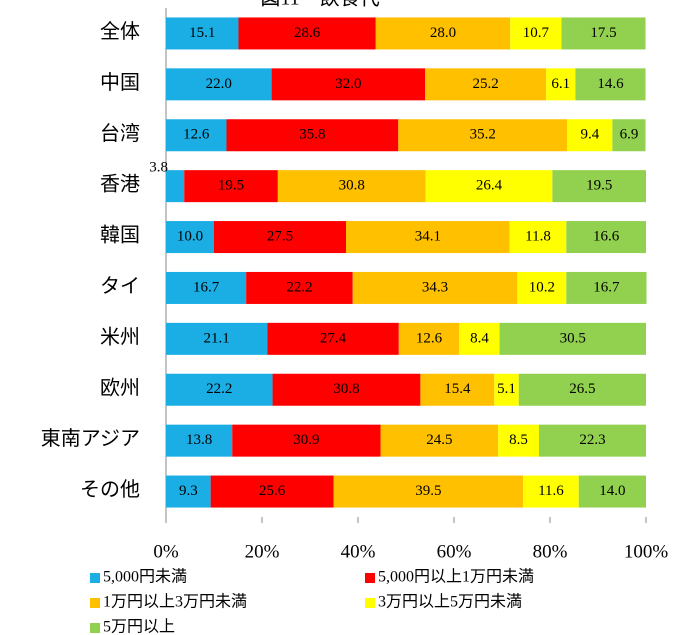 This screenshot has width=677, height=635. I want to click on data-label: 16.6, so click(606, 236).